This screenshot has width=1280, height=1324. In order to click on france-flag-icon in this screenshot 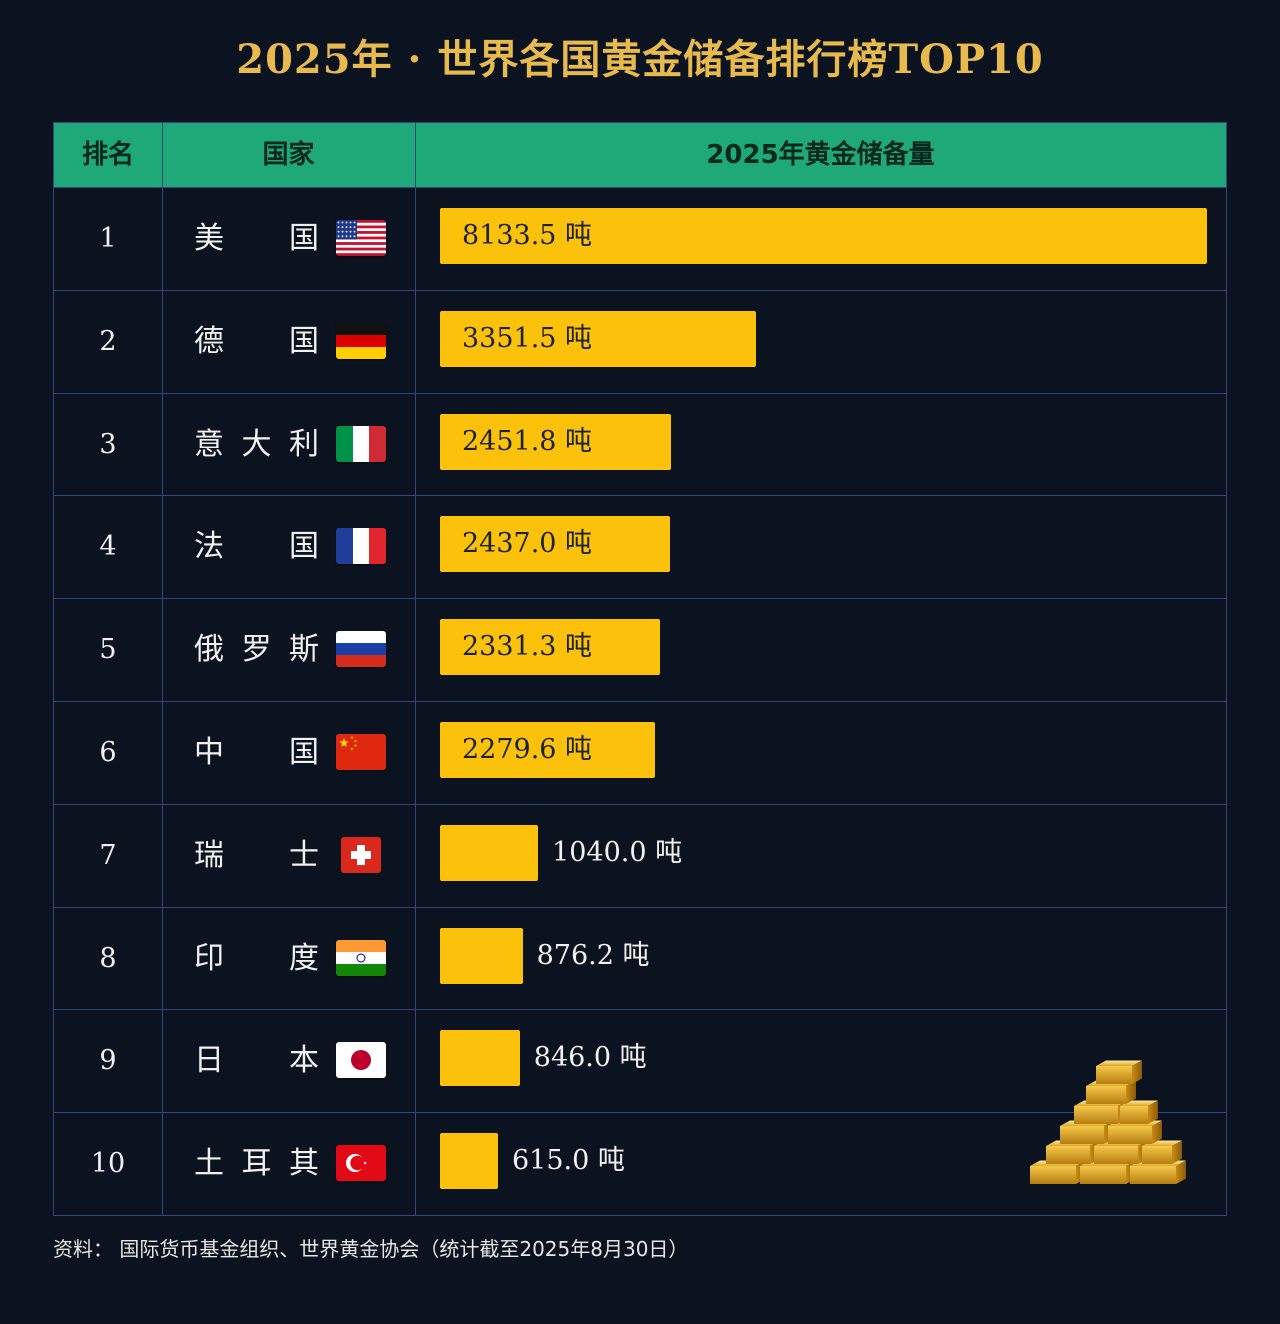, I will do `click(361, 546)`.